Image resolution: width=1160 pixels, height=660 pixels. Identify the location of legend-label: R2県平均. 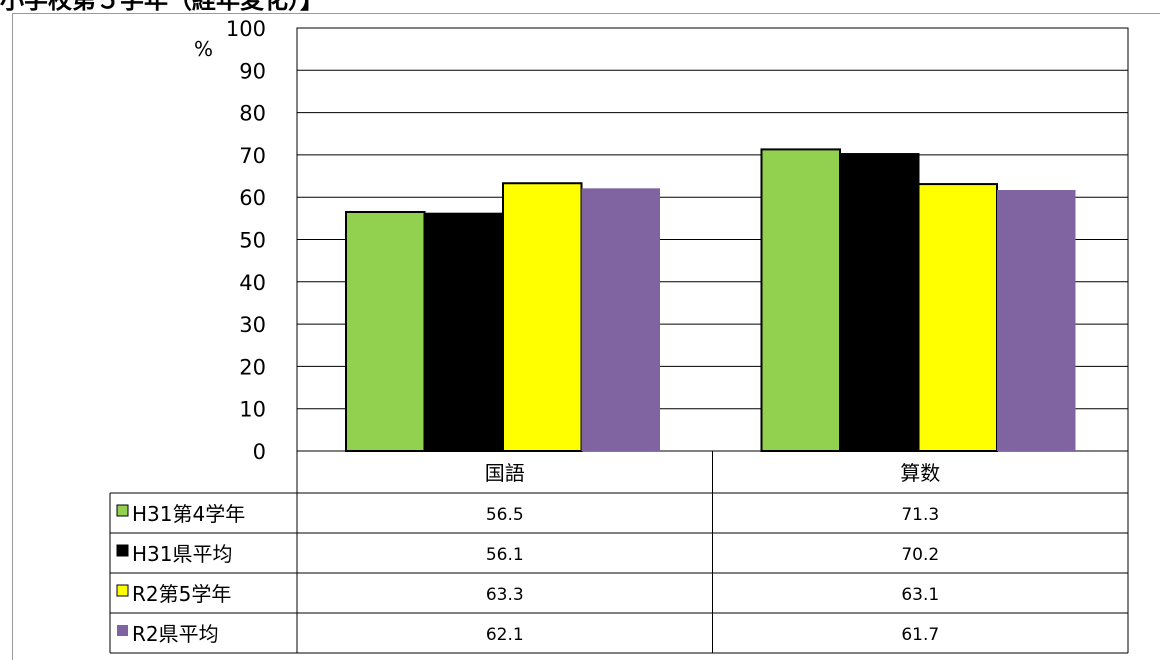
(175, 634).